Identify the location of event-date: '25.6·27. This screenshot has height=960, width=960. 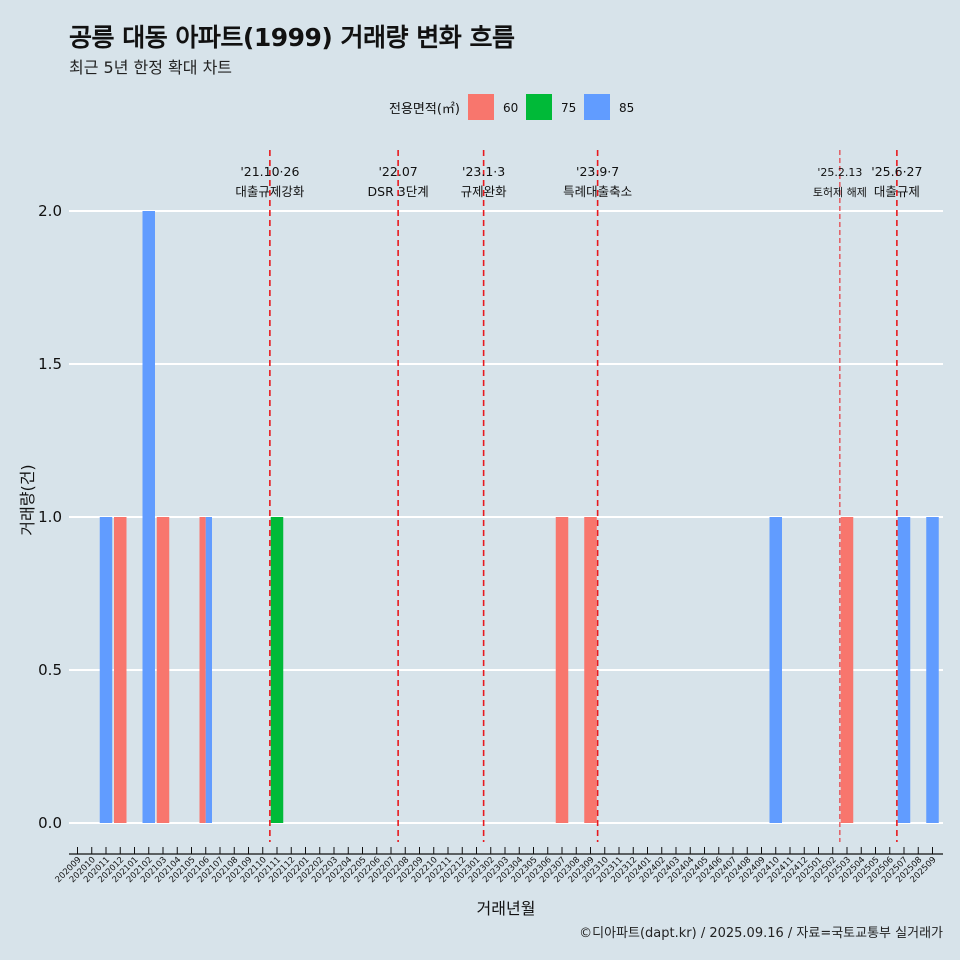
(896, 171).